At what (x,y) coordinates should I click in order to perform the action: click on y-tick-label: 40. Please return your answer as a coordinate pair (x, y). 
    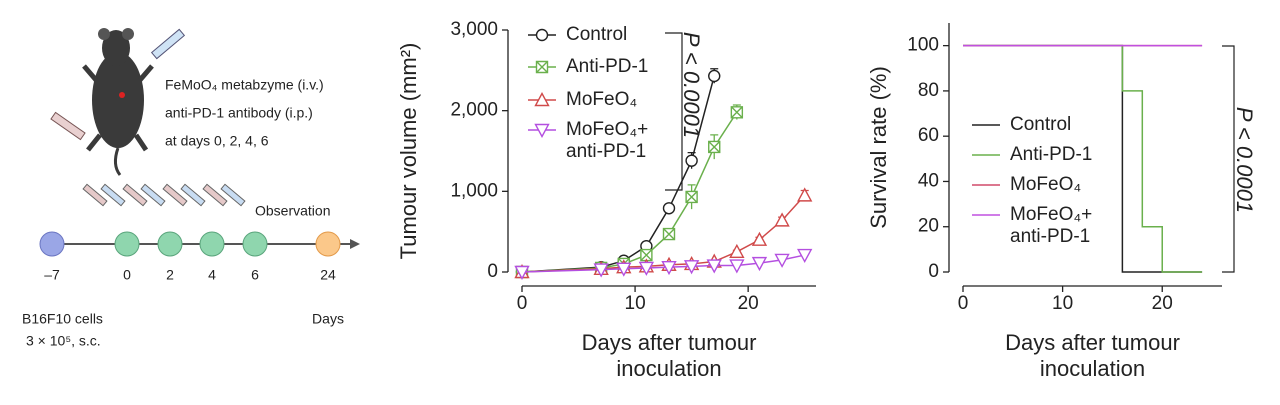
    Looking at the image, I should click on (928, 180).